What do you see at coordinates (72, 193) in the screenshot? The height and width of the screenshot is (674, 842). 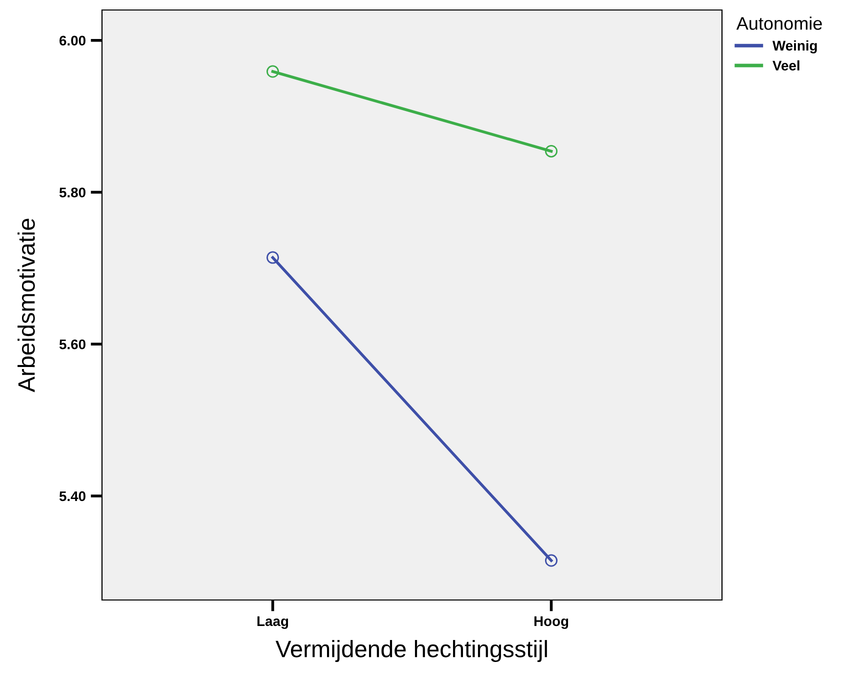 I see `y-tick-label: 5.80` at bounding box center [72, 193].